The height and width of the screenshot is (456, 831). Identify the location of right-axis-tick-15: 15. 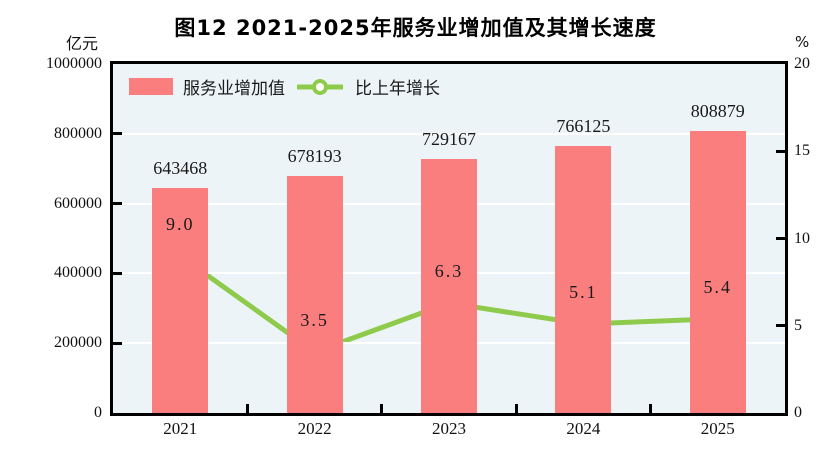
(802, 151).